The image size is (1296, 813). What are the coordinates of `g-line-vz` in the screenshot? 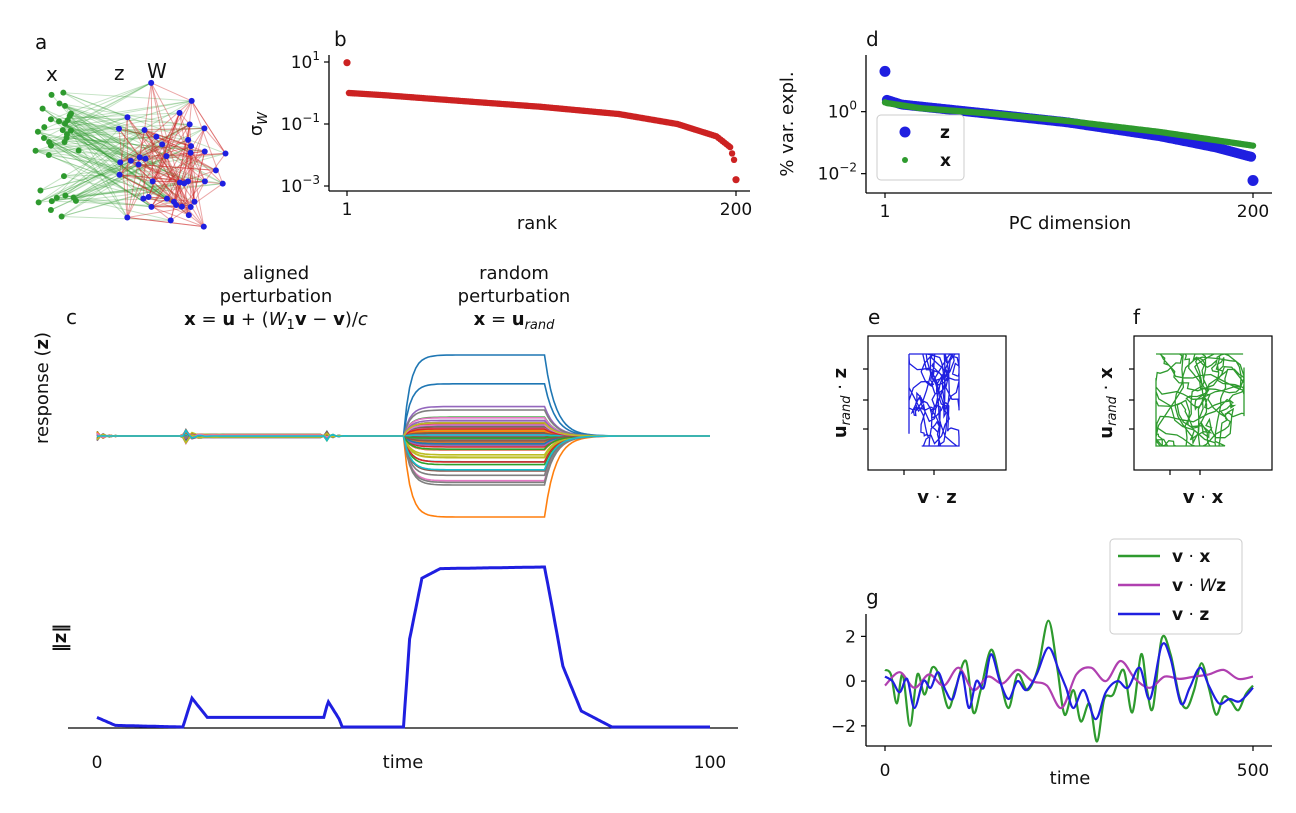 It's located at (1069, 681).